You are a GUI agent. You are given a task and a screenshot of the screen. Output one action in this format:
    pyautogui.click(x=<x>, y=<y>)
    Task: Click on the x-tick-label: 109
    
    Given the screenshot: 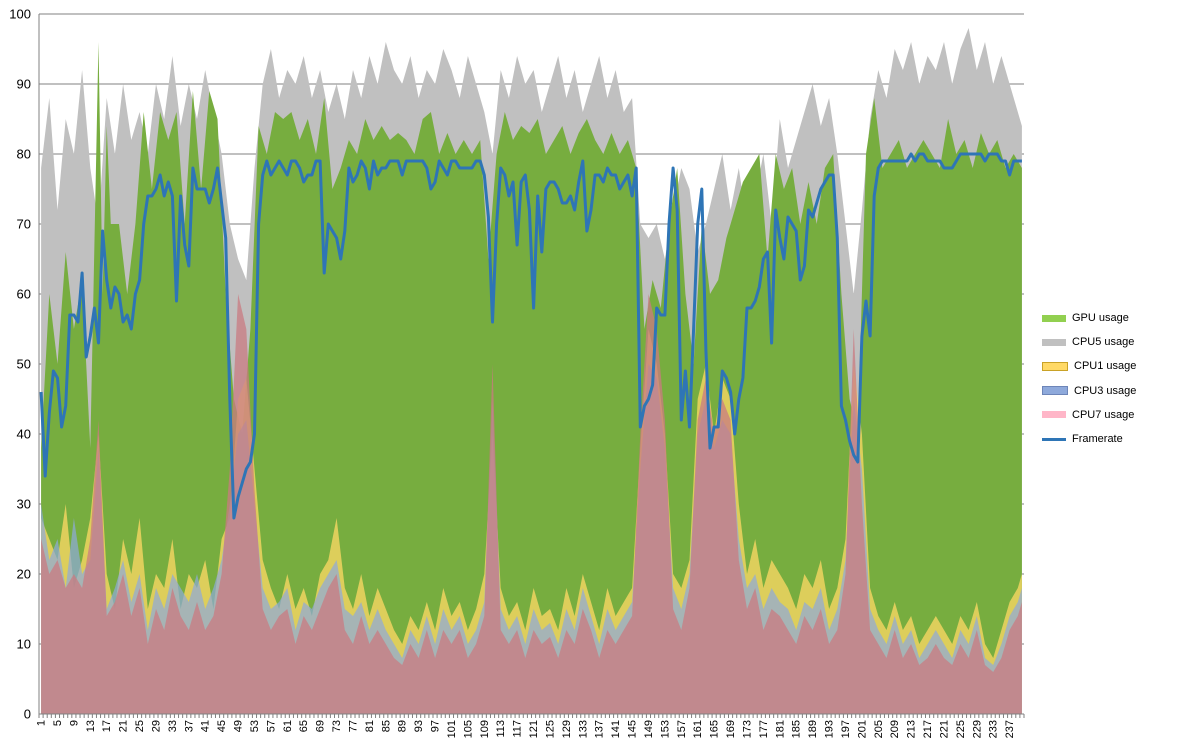 What is the action you would take?
    pyautogui.click(x=485, y=729)
    